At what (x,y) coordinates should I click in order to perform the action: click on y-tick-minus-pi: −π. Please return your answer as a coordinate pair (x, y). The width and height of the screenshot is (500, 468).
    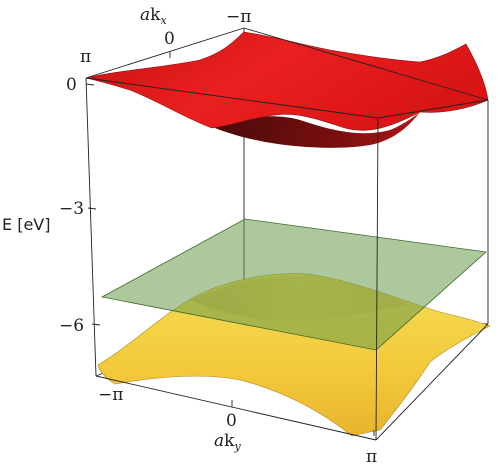
    Looking at the image, I should click on (110, 395).